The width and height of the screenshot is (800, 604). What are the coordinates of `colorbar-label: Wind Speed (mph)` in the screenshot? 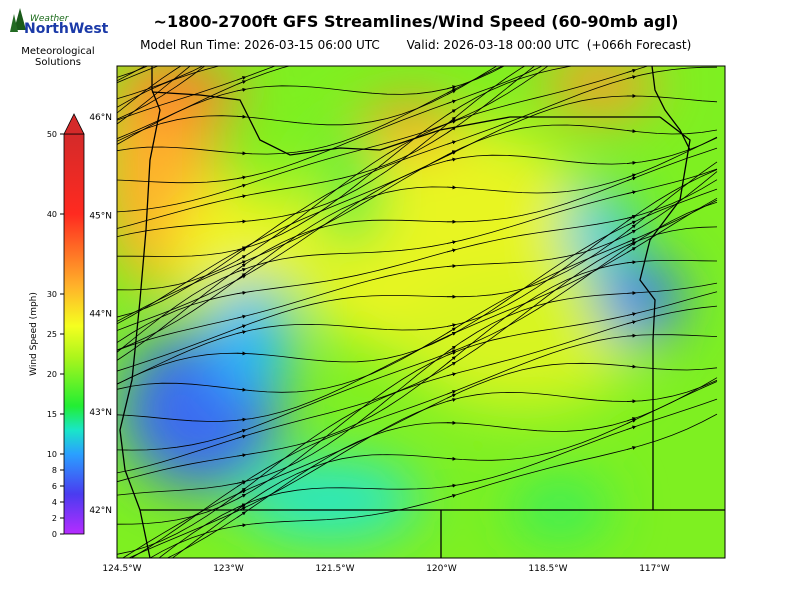 It's located at (34, 334).